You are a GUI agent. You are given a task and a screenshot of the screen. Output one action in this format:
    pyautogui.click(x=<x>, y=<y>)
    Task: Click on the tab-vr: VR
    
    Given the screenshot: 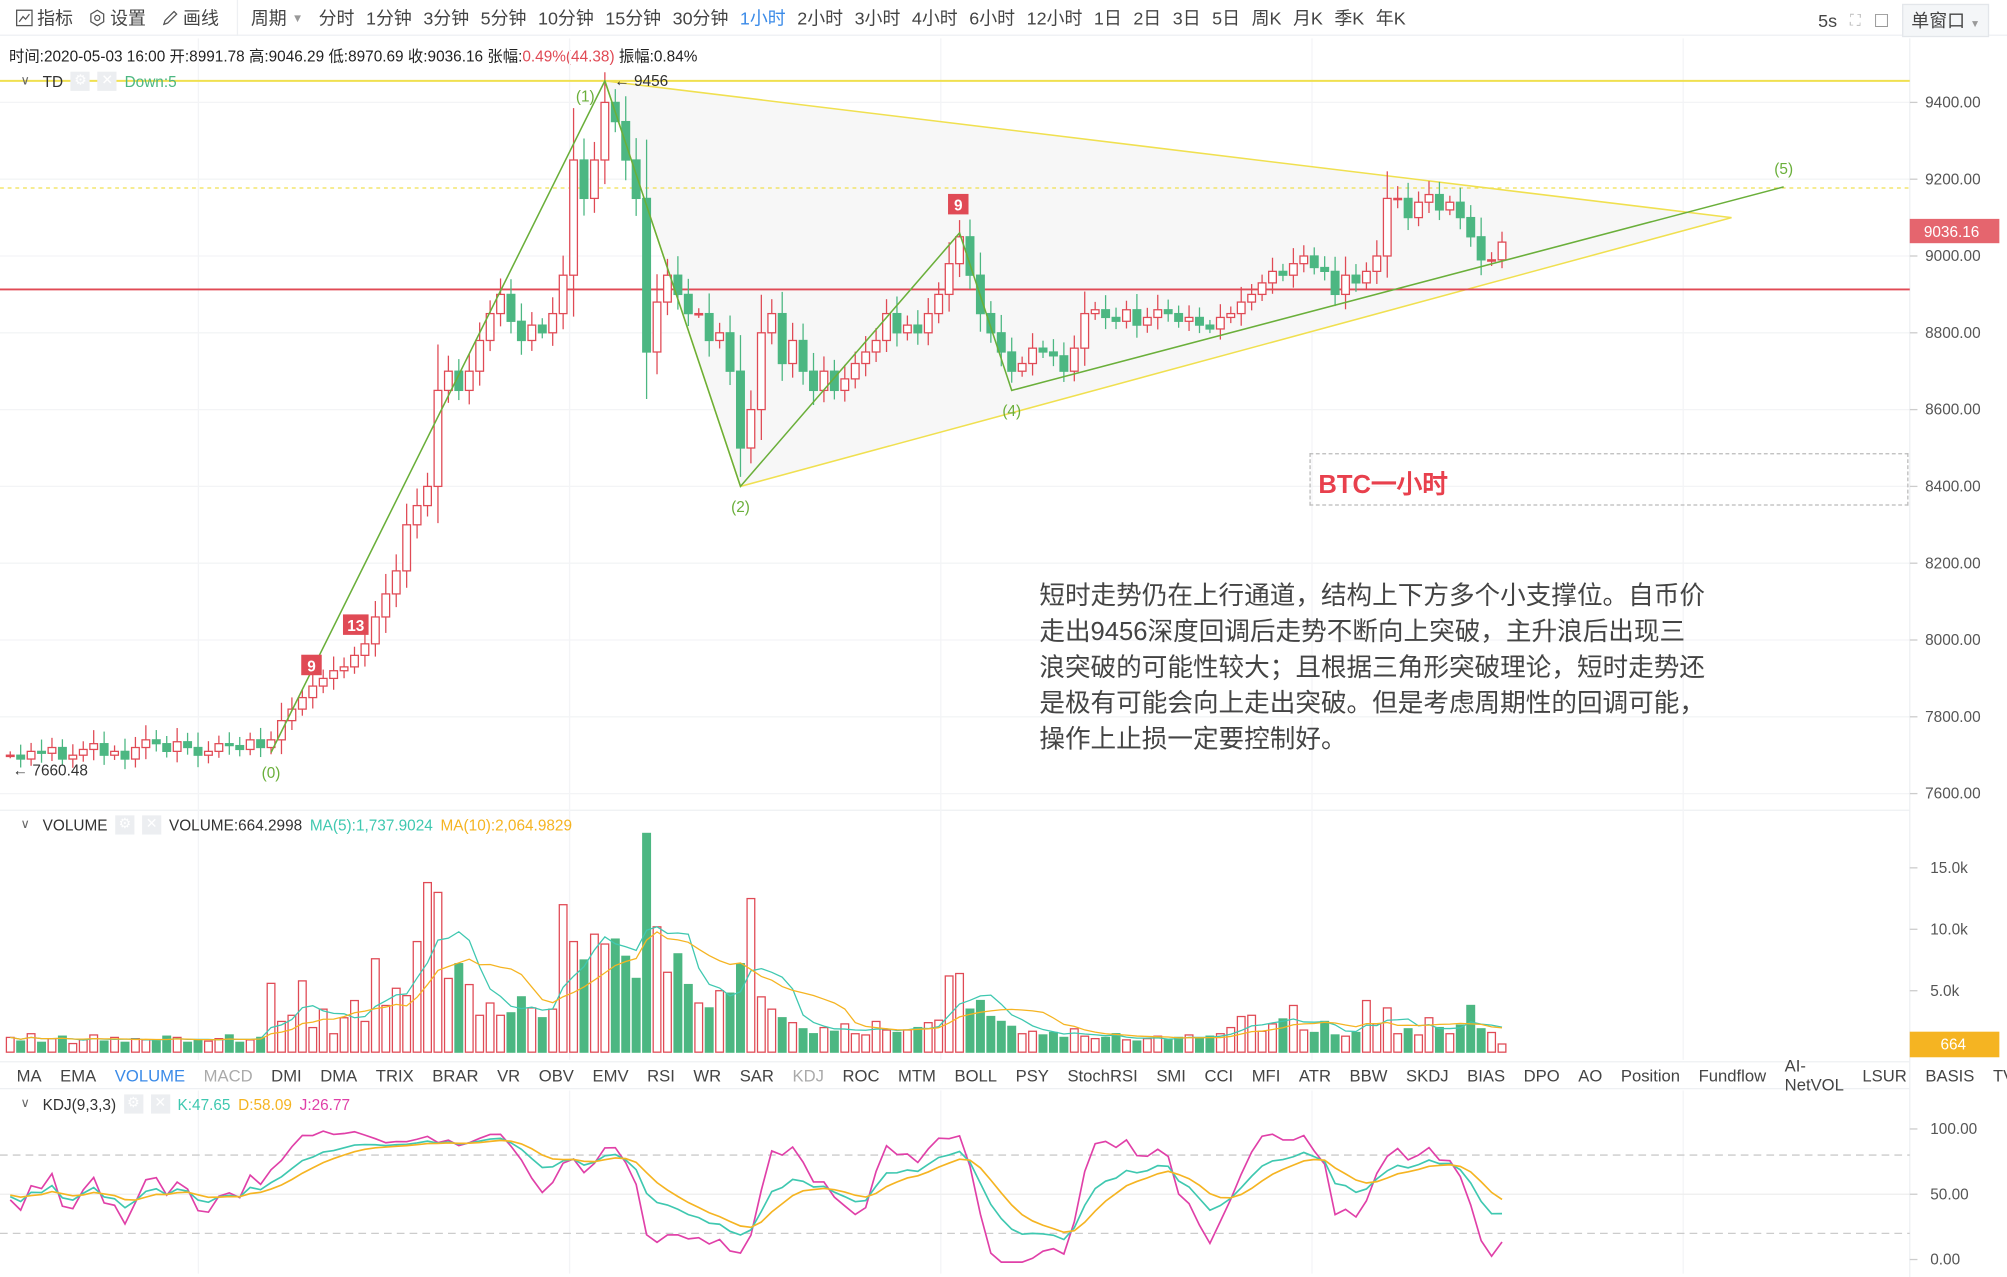 What is the action you would take?
    pyautogui.click(x=509, y=1075)
    